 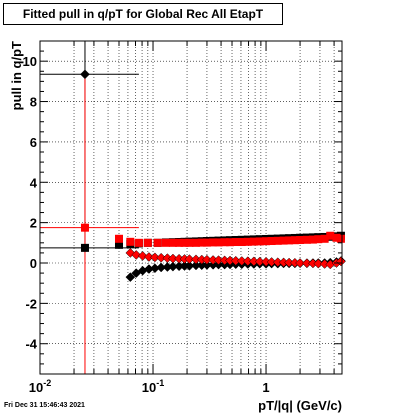 I want to click on footer-timestamp: Fri Dec 31 15:46:43 2021, so click(x=44, y=405).